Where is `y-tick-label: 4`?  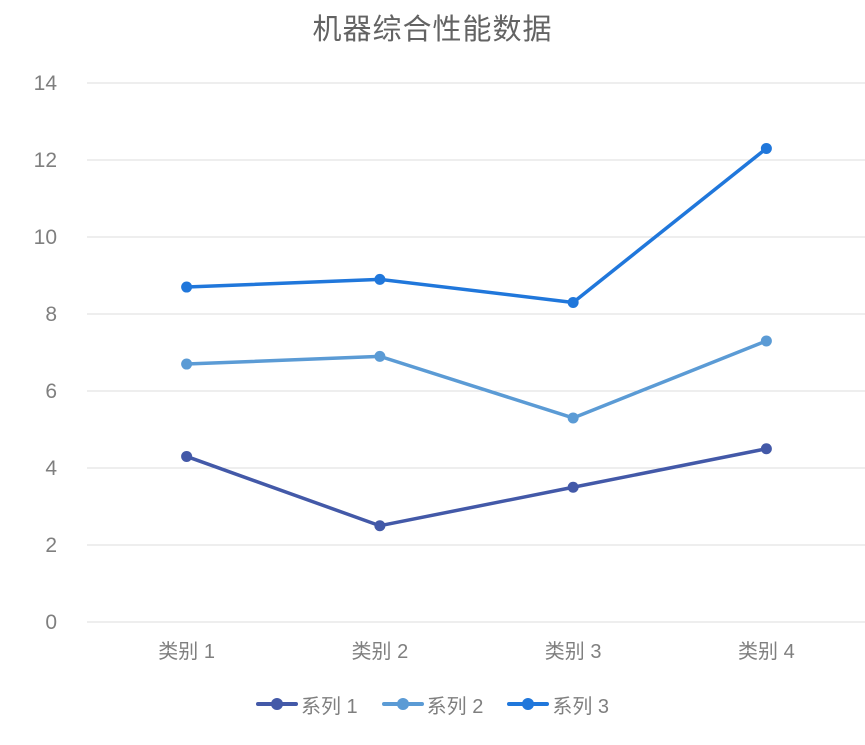
y-tick-label: 4 is located at coordinates (51, 468).